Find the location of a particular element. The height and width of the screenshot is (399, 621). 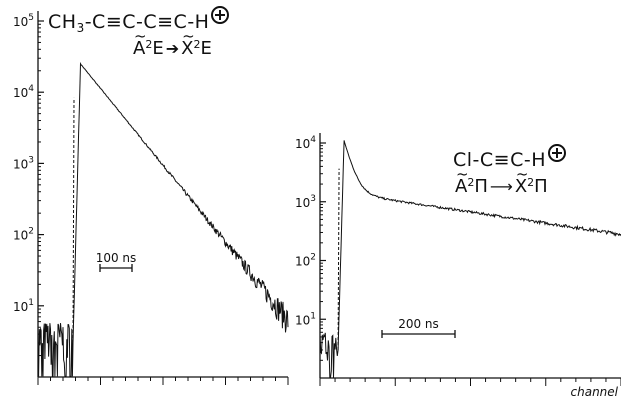

right-arrow-icon: ➔ is located at coordinates (172, 48).